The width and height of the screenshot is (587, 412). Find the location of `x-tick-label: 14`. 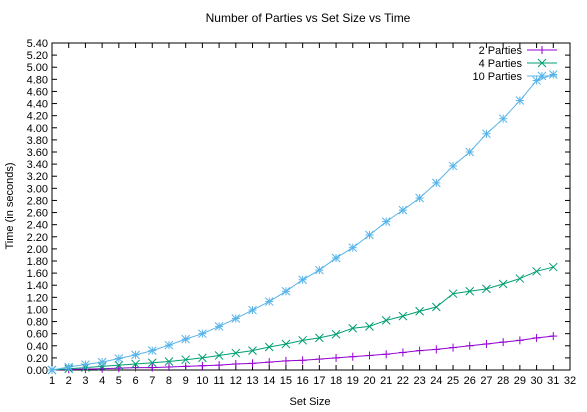

x-tick-label: 14 is located at coordinates (269, 381).